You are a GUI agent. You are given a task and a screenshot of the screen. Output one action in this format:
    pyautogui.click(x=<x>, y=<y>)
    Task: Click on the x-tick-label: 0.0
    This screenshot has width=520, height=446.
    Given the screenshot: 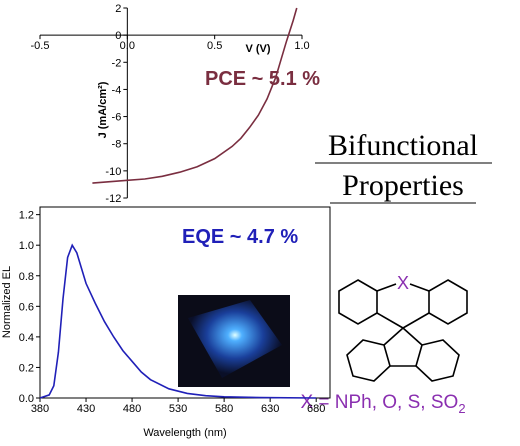 What is the action you would take?
    pyautogui.click(x=127, y=46)
    